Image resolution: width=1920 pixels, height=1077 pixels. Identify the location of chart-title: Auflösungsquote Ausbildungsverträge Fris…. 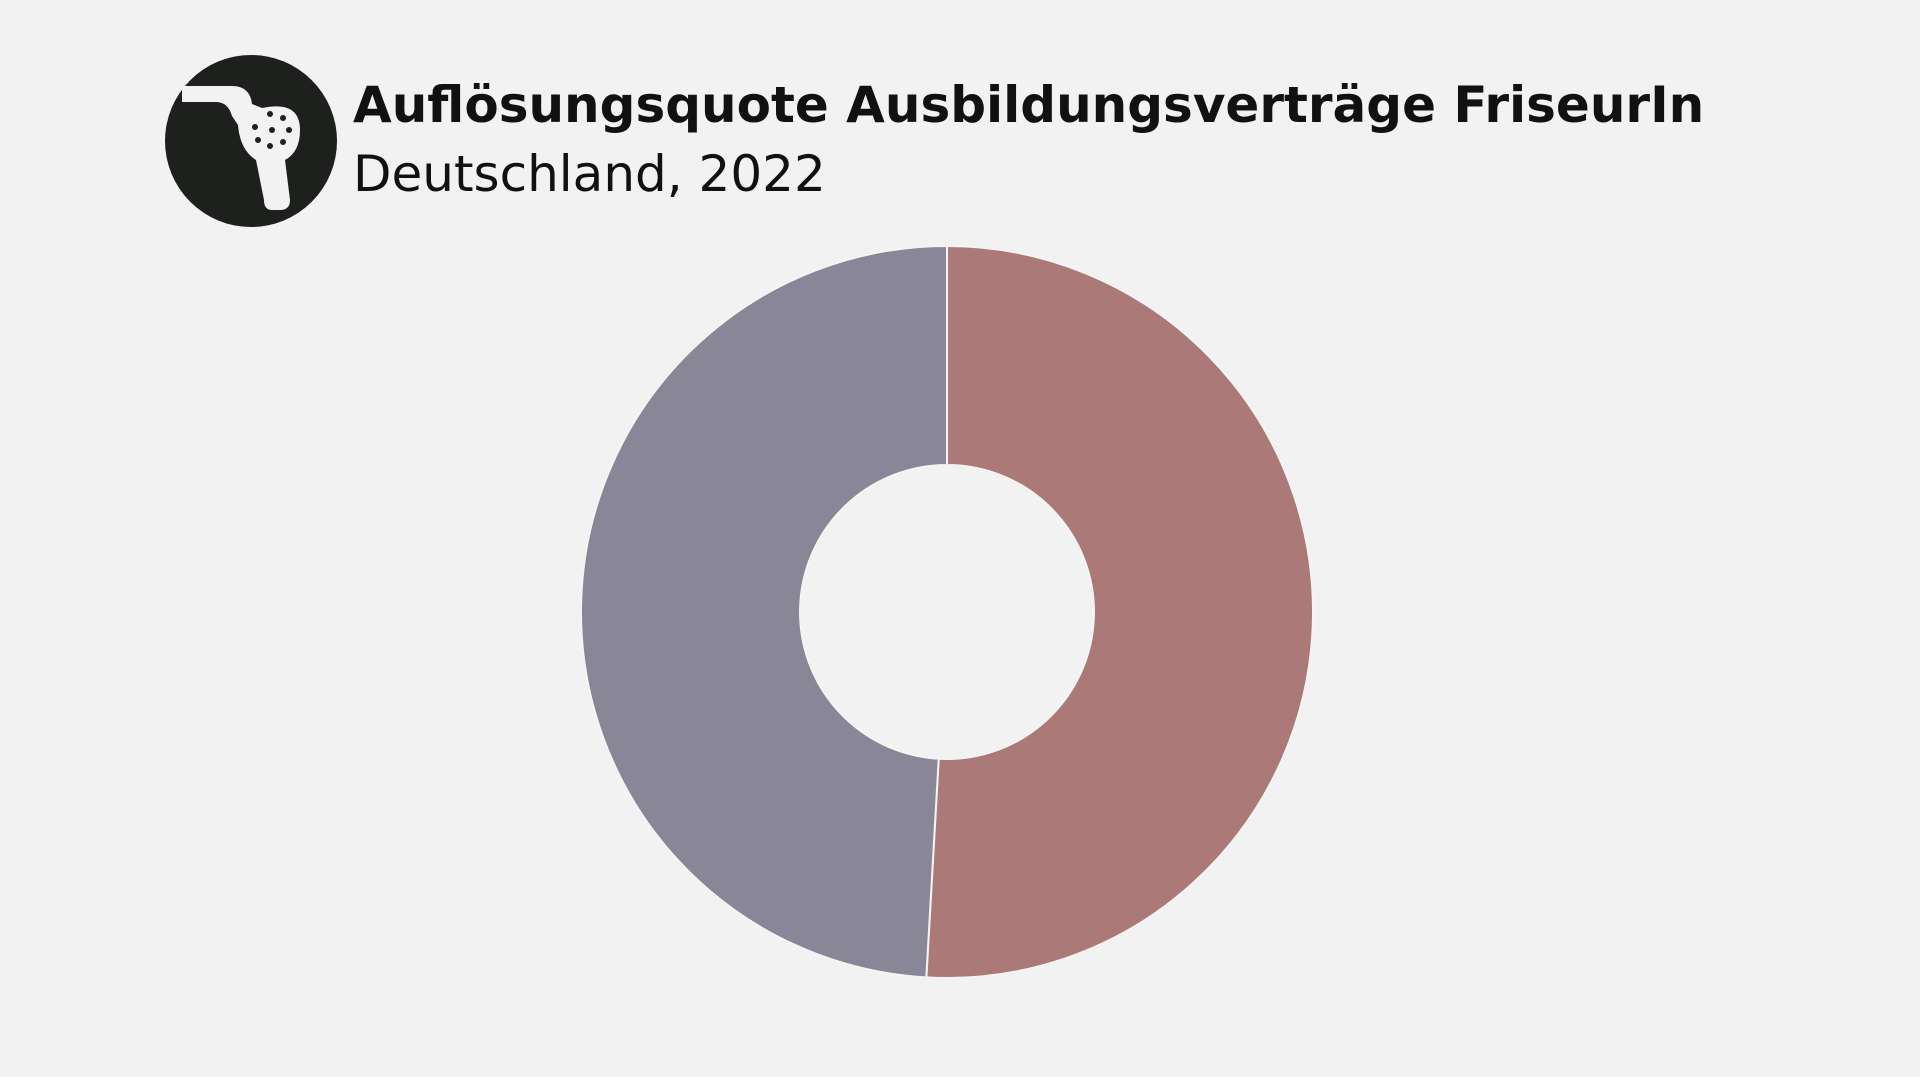
(1028, 105).